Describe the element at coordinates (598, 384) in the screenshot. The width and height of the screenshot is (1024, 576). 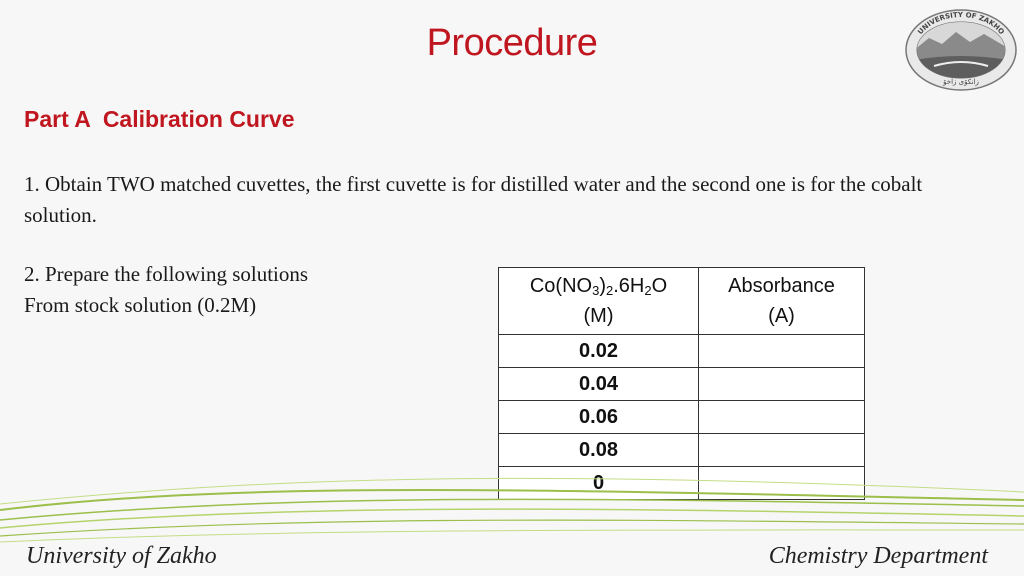
I see `concentration-cell: 0.04` at that location.